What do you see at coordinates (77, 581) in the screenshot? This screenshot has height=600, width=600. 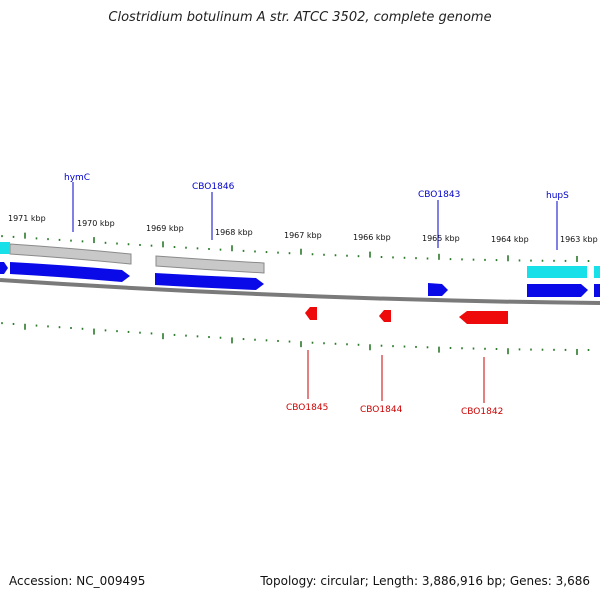 I see `accession-label: Accession: NC_009495` at bounding box center [77, 581].